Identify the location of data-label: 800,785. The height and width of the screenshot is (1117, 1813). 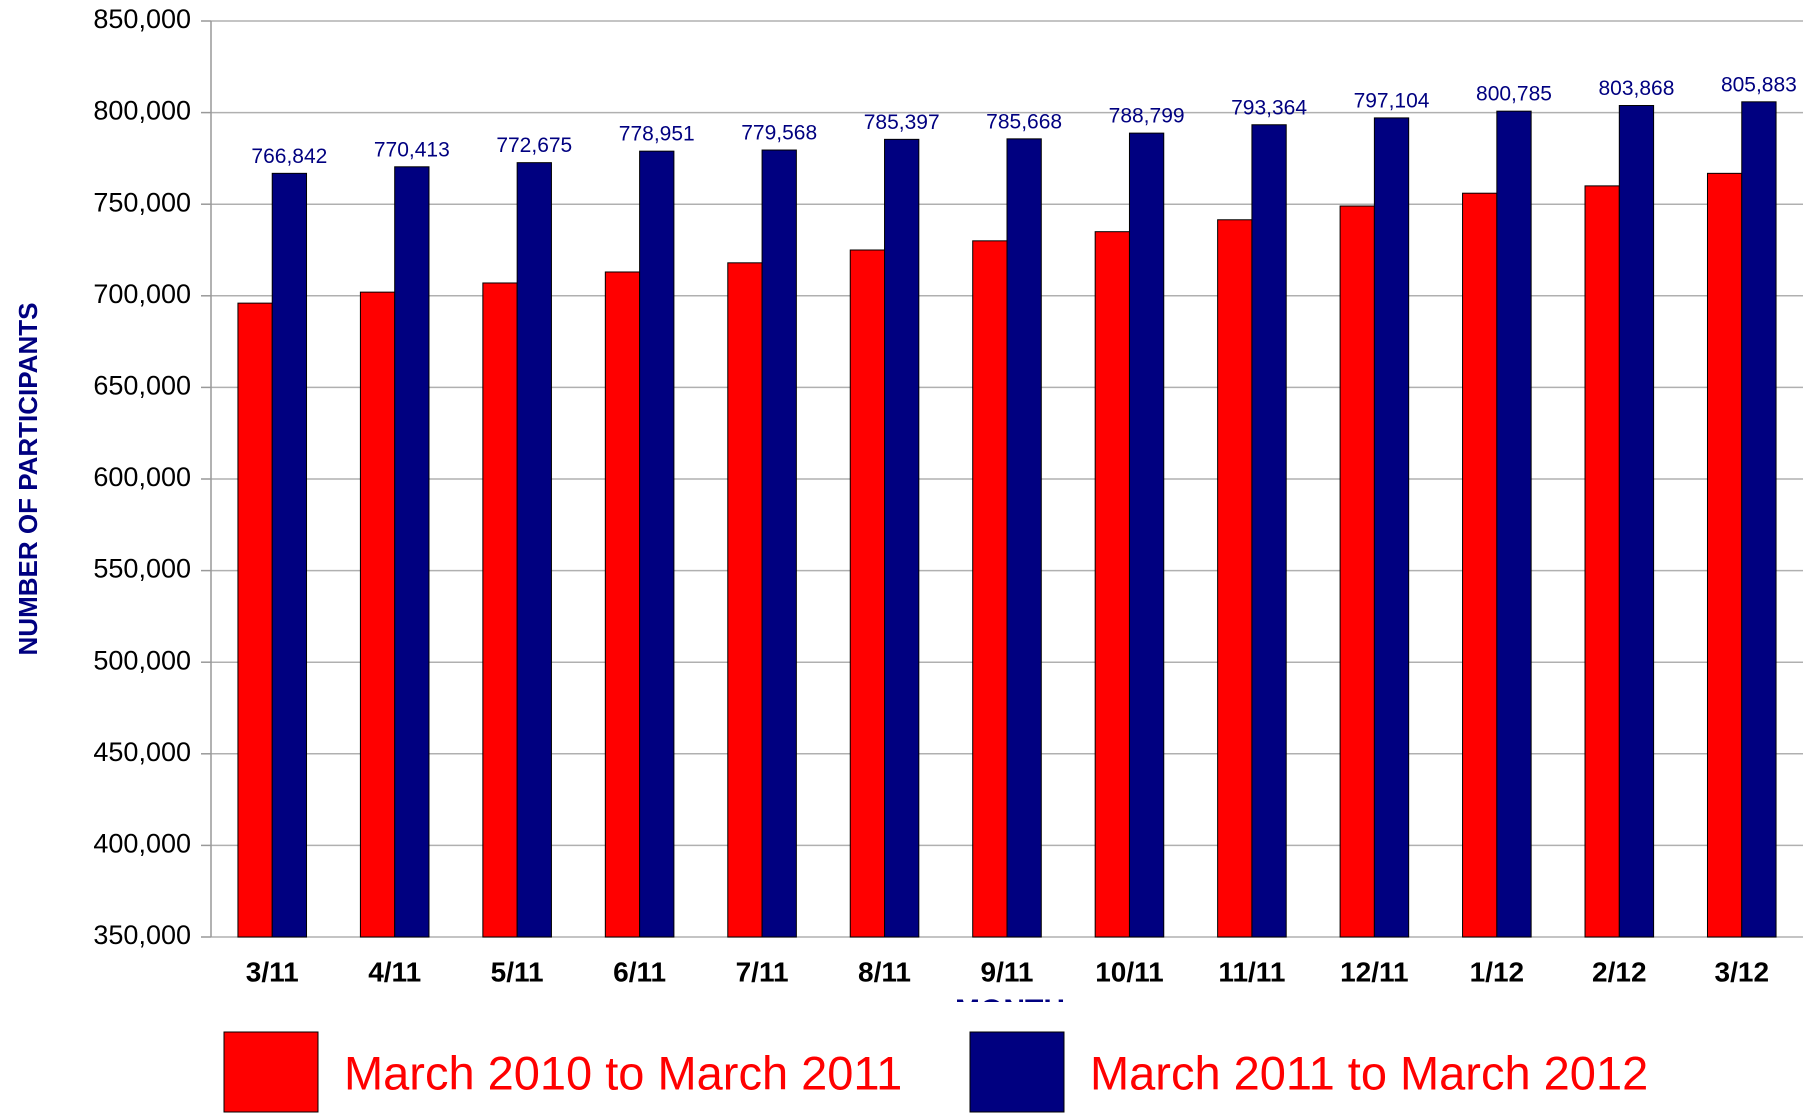
(1514, 94).